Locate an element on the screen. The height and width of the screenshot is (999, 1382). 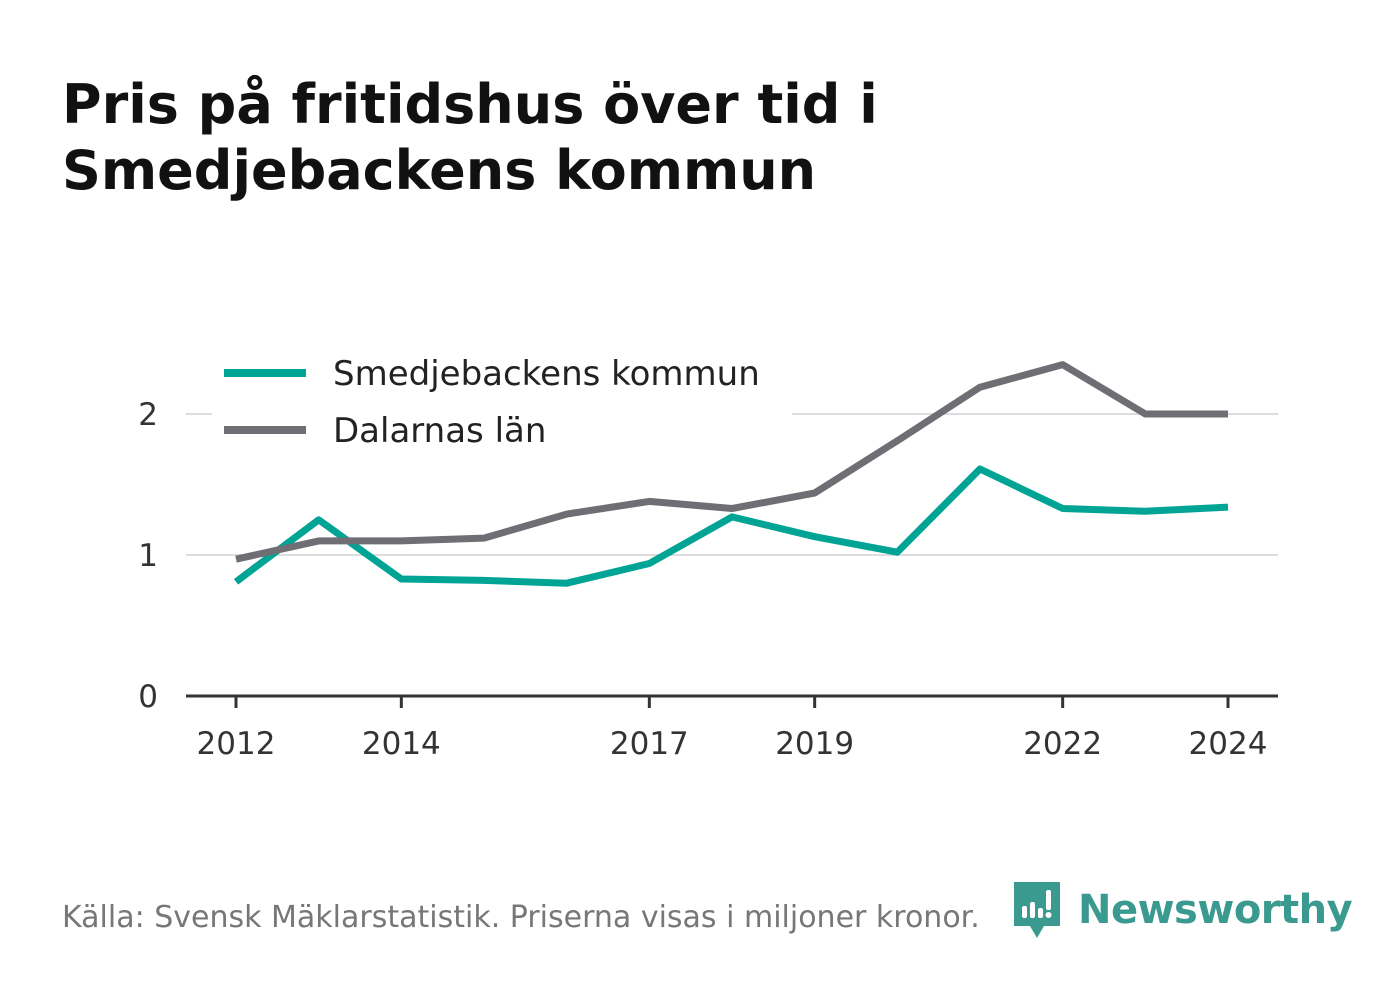
legend-label-0: Smedjebackens kommun is located at coordinates (546, 374).